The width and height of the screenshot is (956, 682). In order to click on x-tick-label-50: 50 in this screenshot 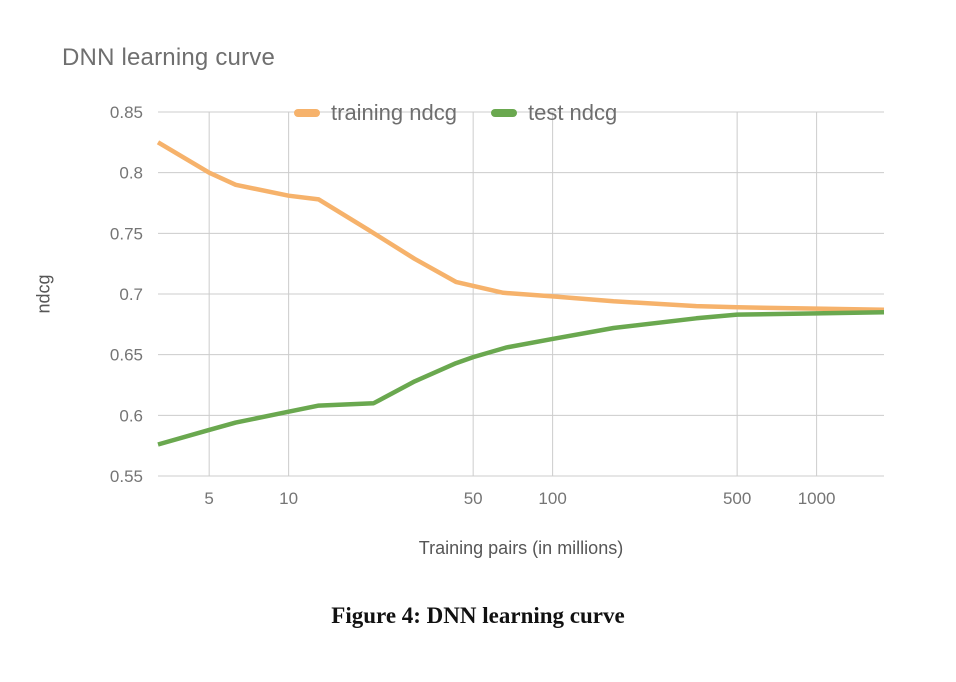, I will do `click(473, 498)`.